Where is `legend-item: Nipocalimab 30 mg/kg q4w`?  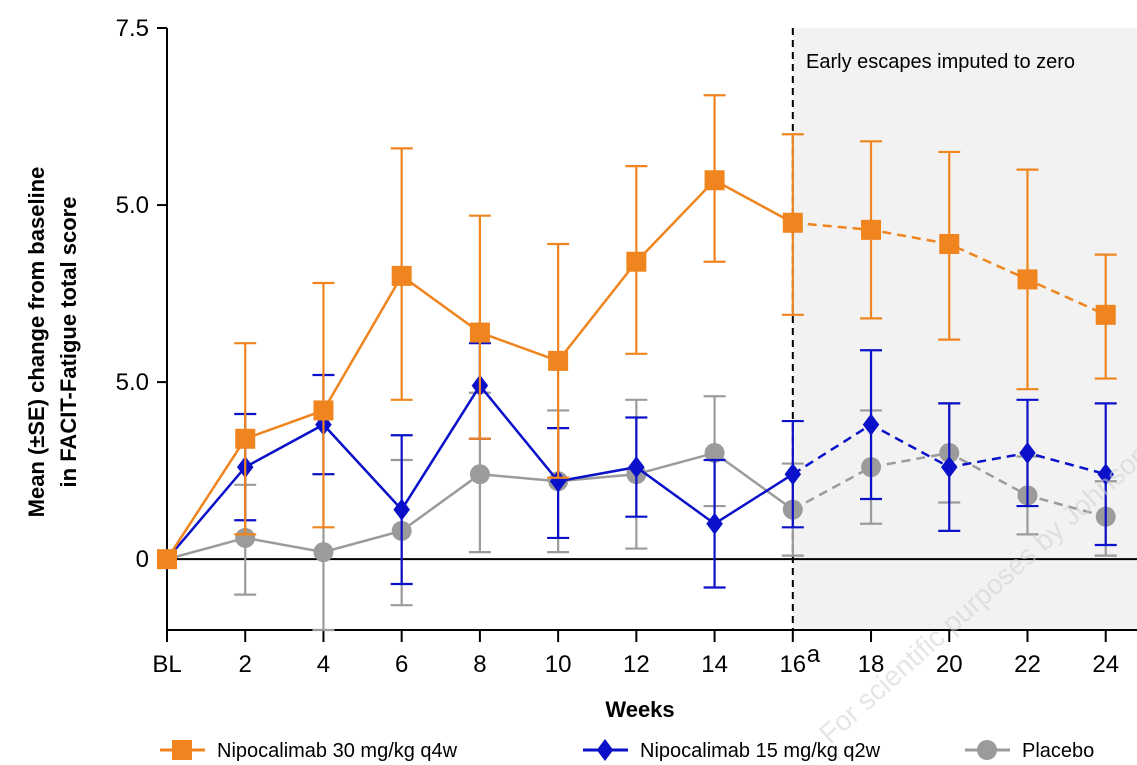
legend-item: Nipocalimab 30 mg/kg q4w is located at coordinates (309, 751).